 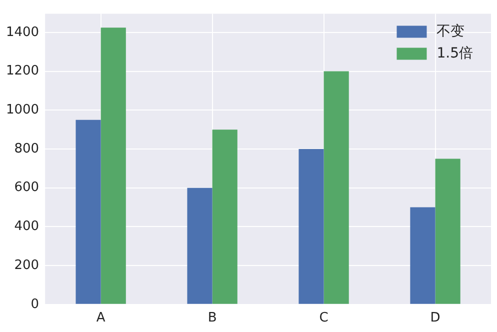 What do you see at coordinates (450, 31) in the screenshot?
I see `legend-label: 不变` at bounding box center [450, 31].